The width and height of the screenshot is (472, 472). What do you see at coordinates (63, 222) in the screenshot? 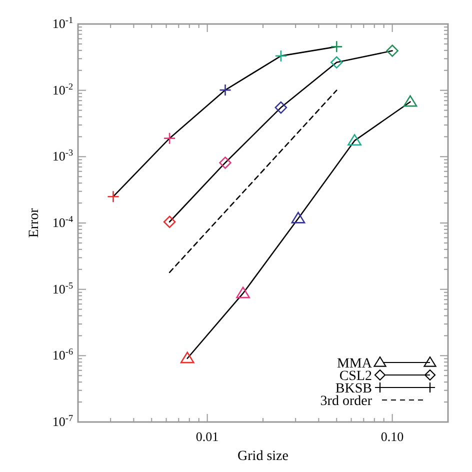
I see `y-tick-label: 10$^{-4}$` at bounding box center [63, 222].